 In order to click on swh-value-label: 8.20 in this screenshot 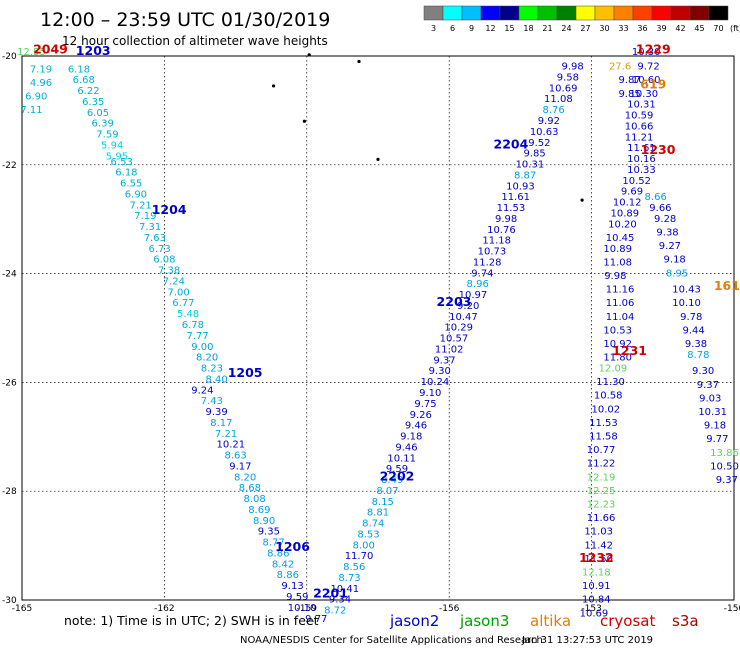, I will do `click(245, 477)`.